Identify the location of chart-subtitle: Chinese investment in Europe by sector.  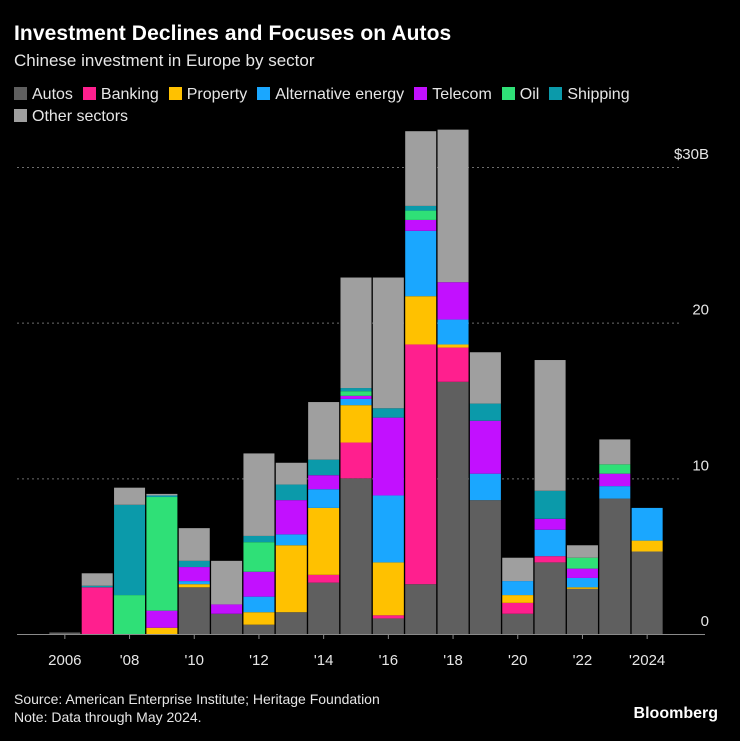
(164, 60).